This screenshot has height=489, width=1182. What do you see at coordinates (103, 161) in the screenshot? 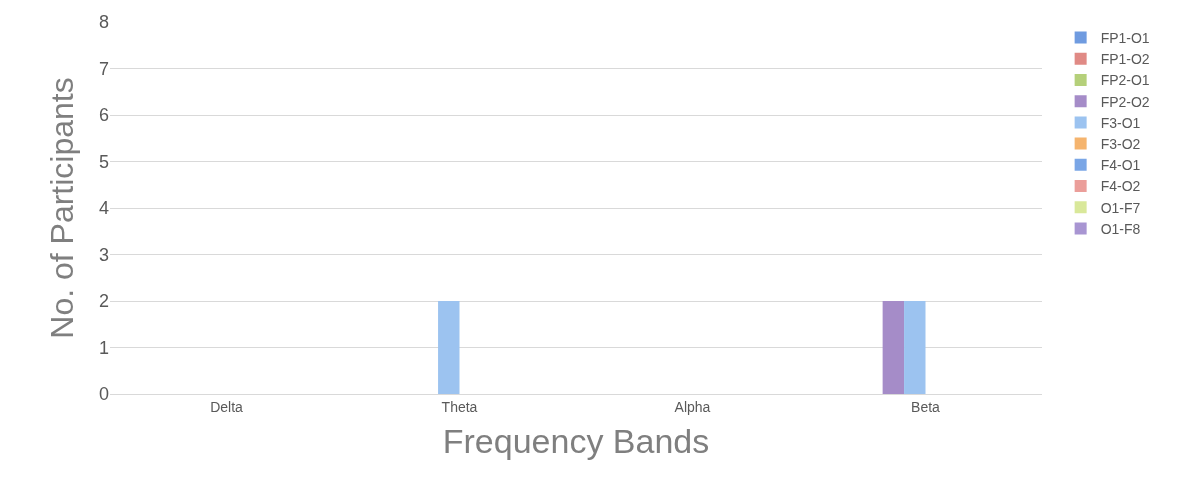
I see `y-tick-label: 5` at bounding box center [103, 161].